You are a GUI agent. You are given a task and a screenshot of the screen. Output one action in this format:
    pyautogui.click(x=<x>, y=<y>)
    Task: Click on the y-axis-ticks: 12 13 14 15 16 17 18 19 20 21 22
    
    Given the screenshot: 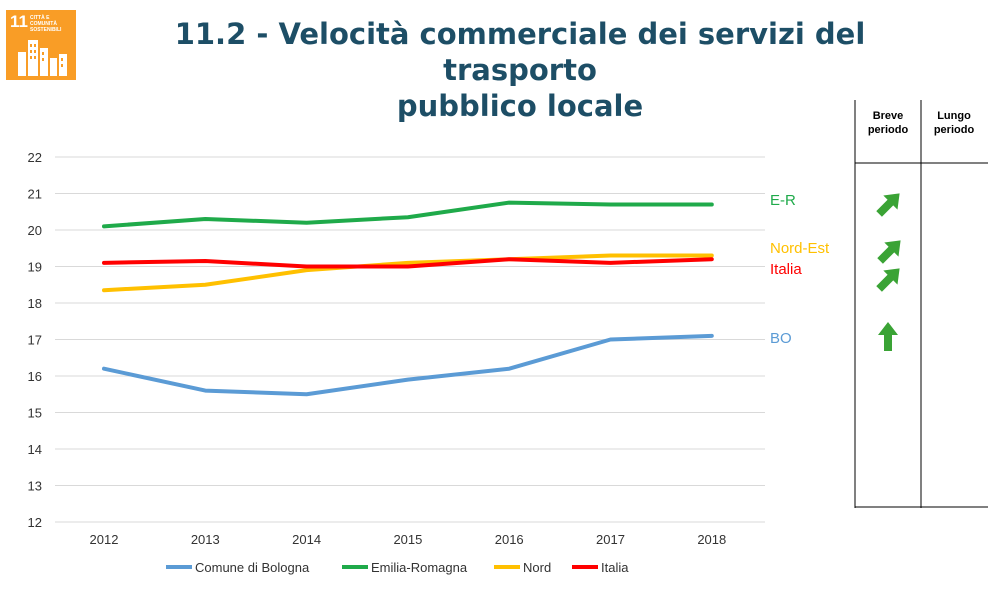 What is the action you would take?
    pyautogui.click(x=35, y=340)
    